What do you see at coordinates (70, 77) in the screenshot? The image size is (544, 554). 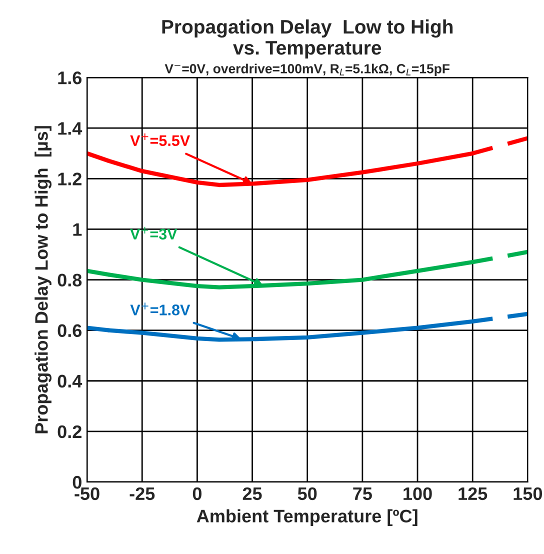 I see `y-tick-label: 1.6` at bounding box center [70, 77].